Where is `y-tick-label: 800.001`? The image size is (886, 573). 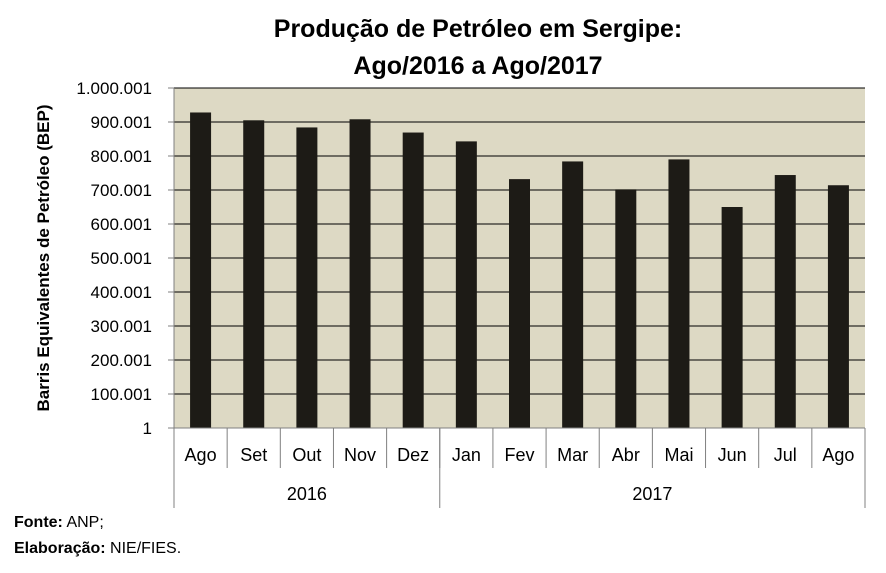 y-tick-label: 800.001 is located at coordinates (121, 156).